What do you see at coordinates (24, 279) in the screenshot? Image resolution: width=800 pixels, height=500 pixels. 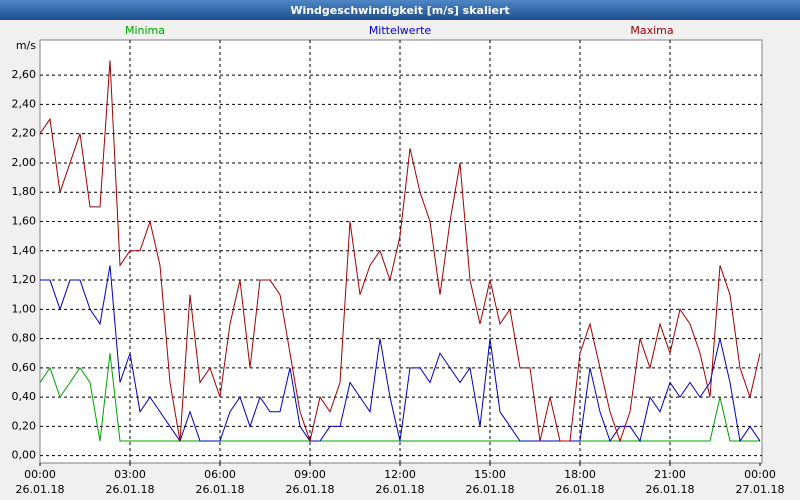 I see `y-tick-label: 1,20` at bounding box center [24, 279].